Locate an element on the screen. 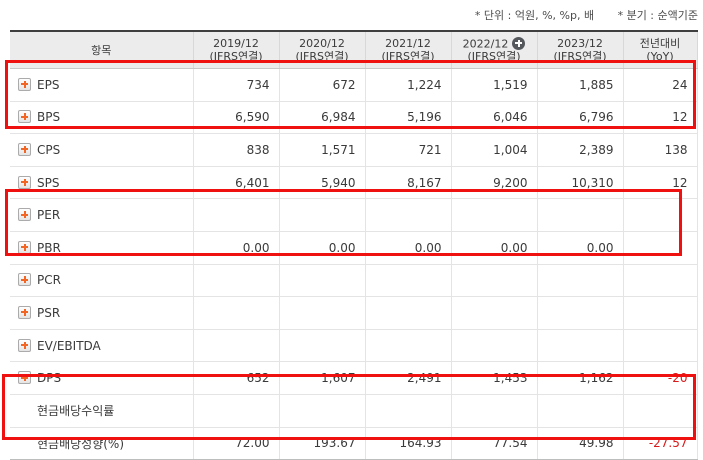  cell-value: -20 is located at coordinates (660, 378).